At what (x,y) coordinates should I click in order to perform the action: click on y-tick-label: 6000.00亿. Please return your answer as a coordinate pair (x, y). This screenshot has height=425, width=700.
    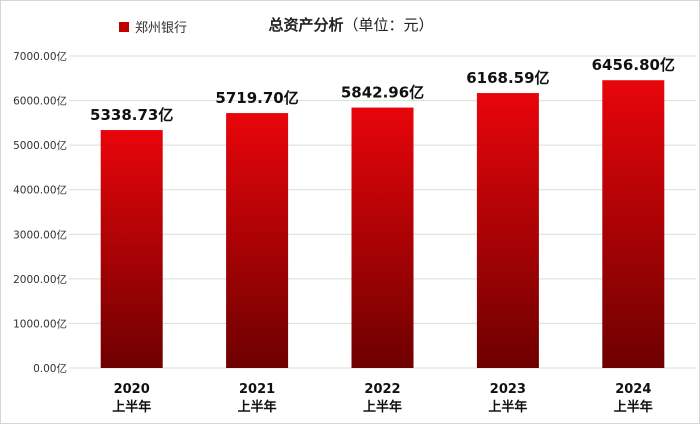
    Looking at the image, I should click on (40, 101).